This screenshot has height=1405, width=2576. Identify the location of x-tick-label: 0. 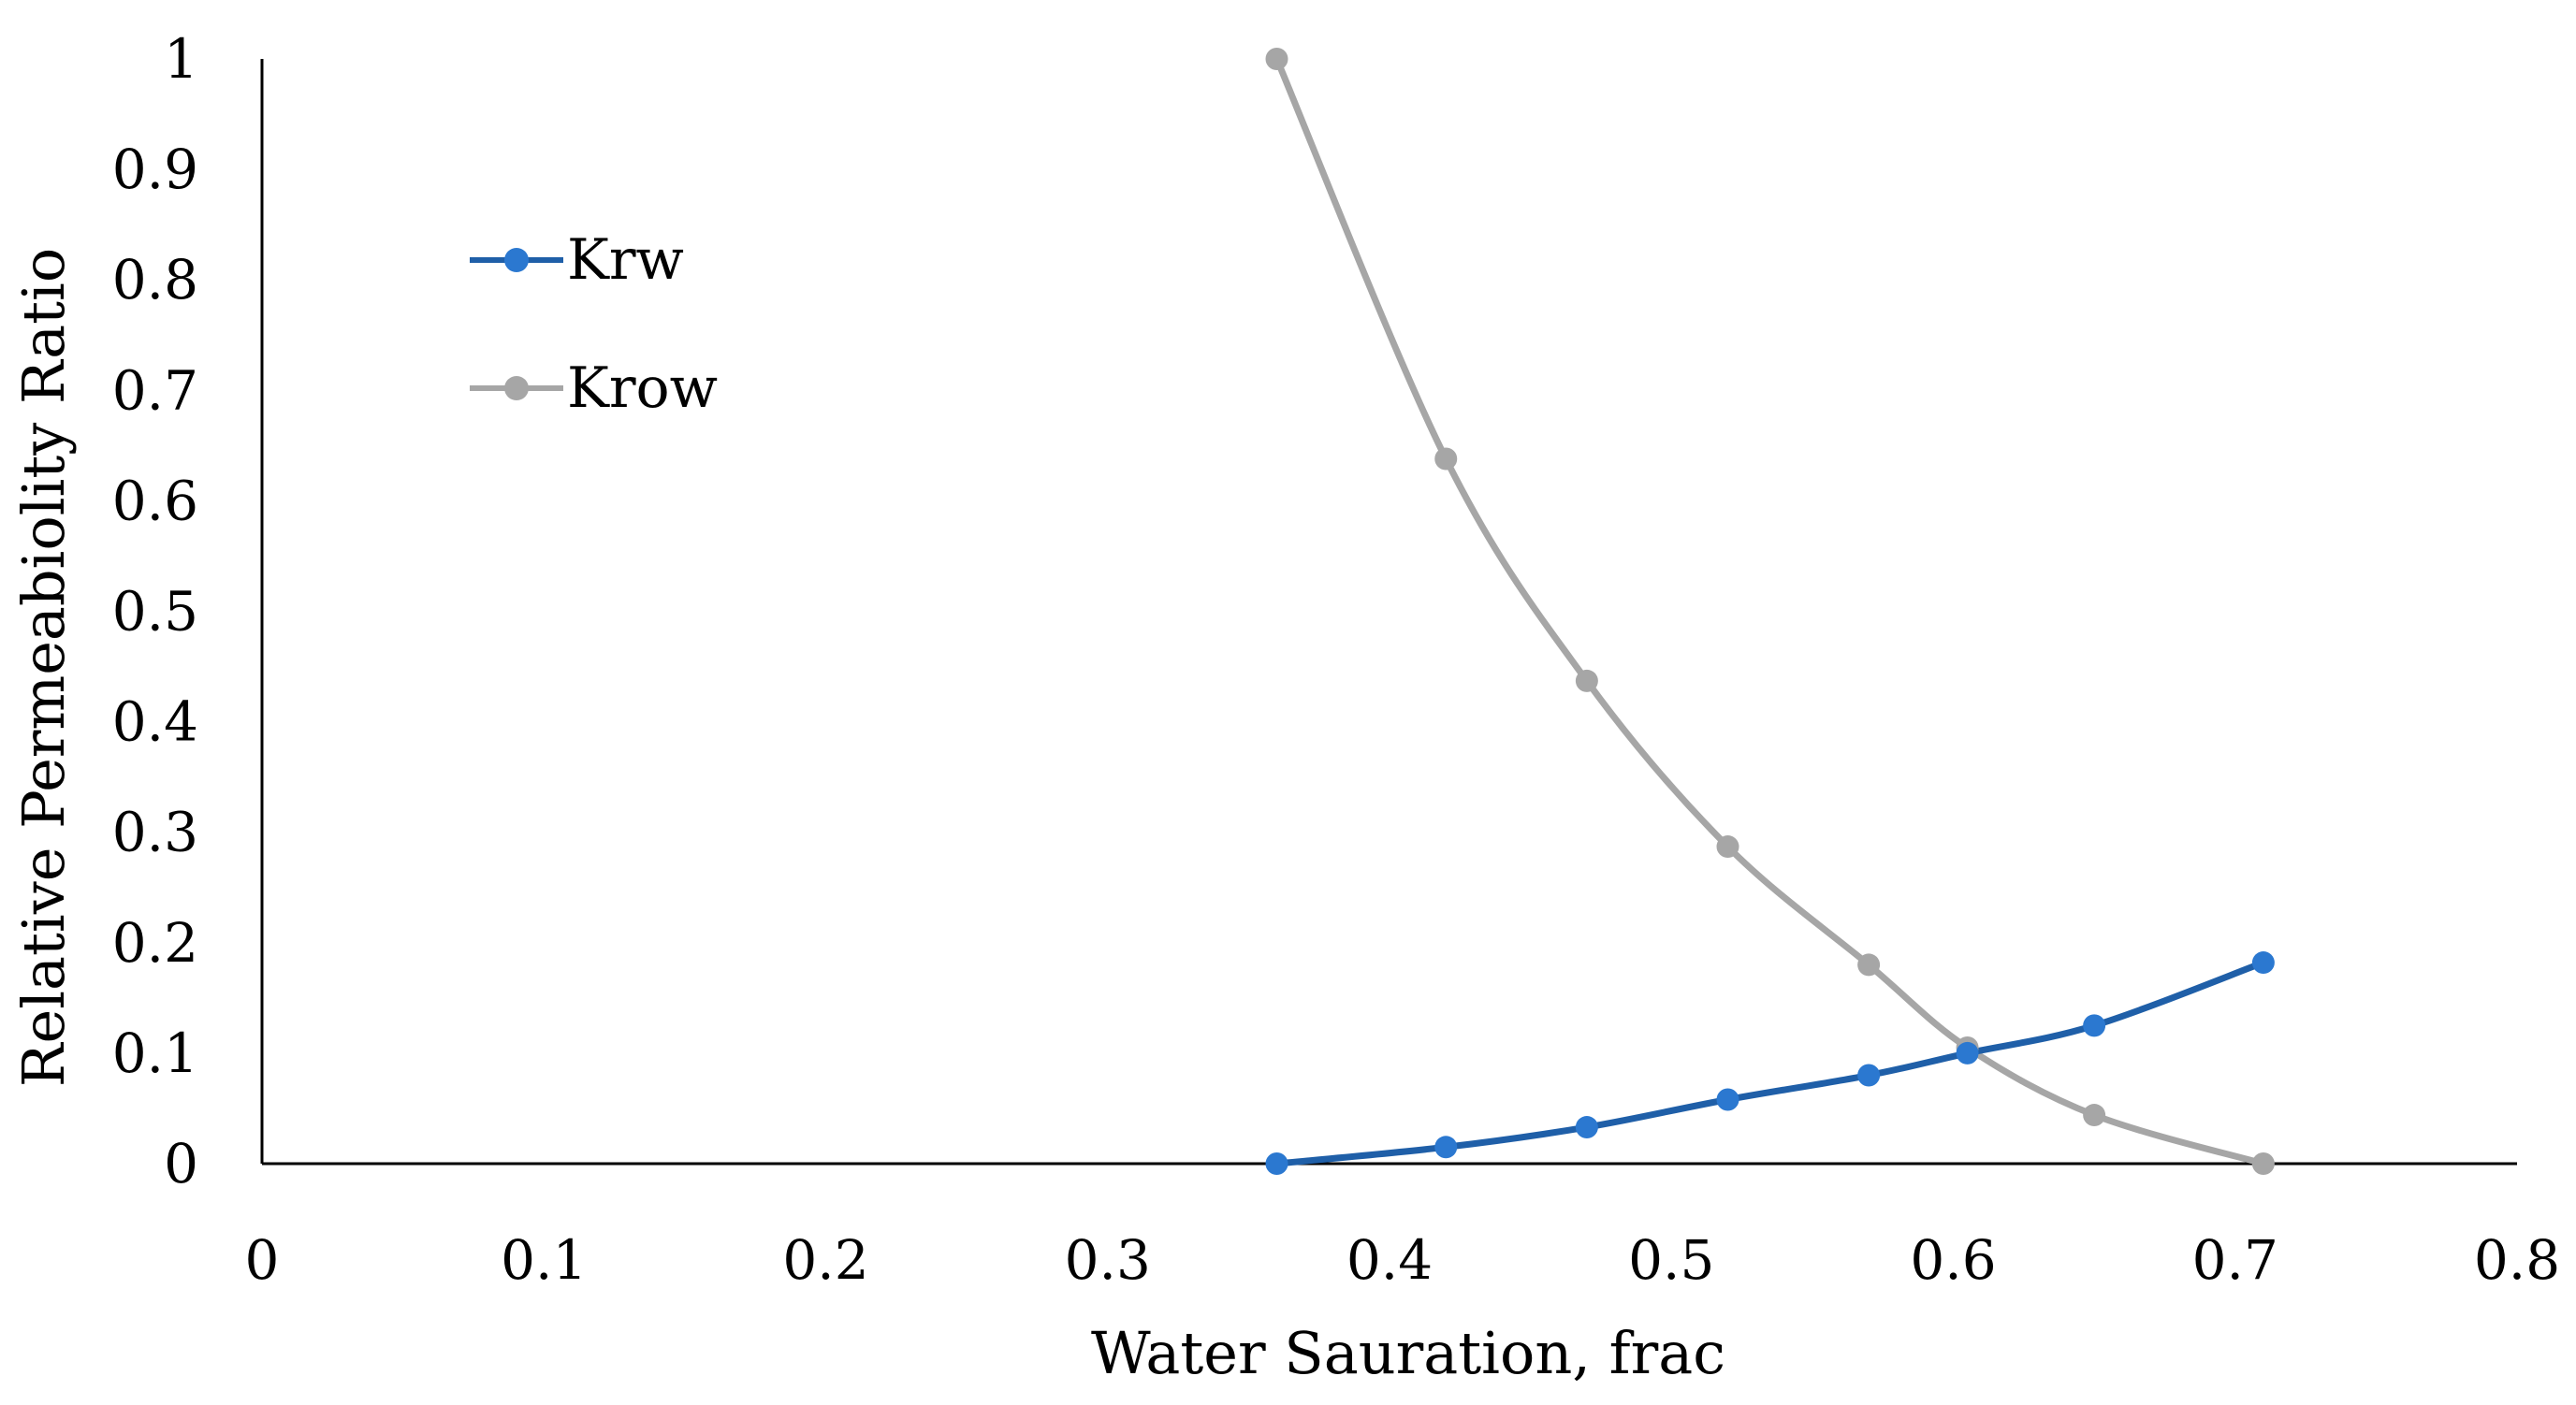
(262, 1260).